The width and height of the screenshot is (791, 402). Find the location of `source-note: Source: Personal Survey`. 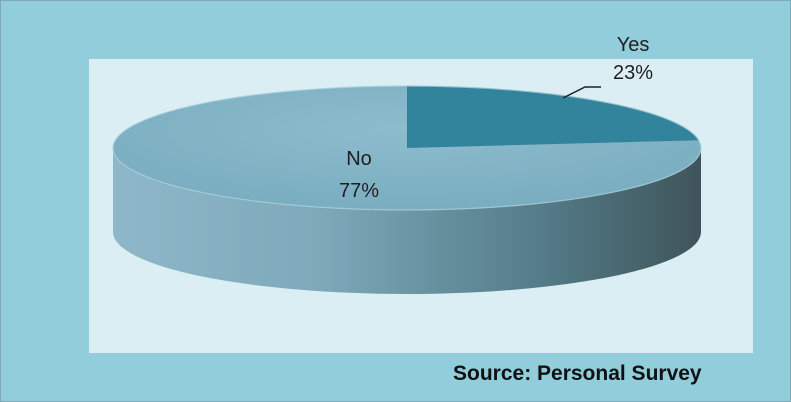

source-note: Source: Personal Survey is located at coordinates (577, 373).